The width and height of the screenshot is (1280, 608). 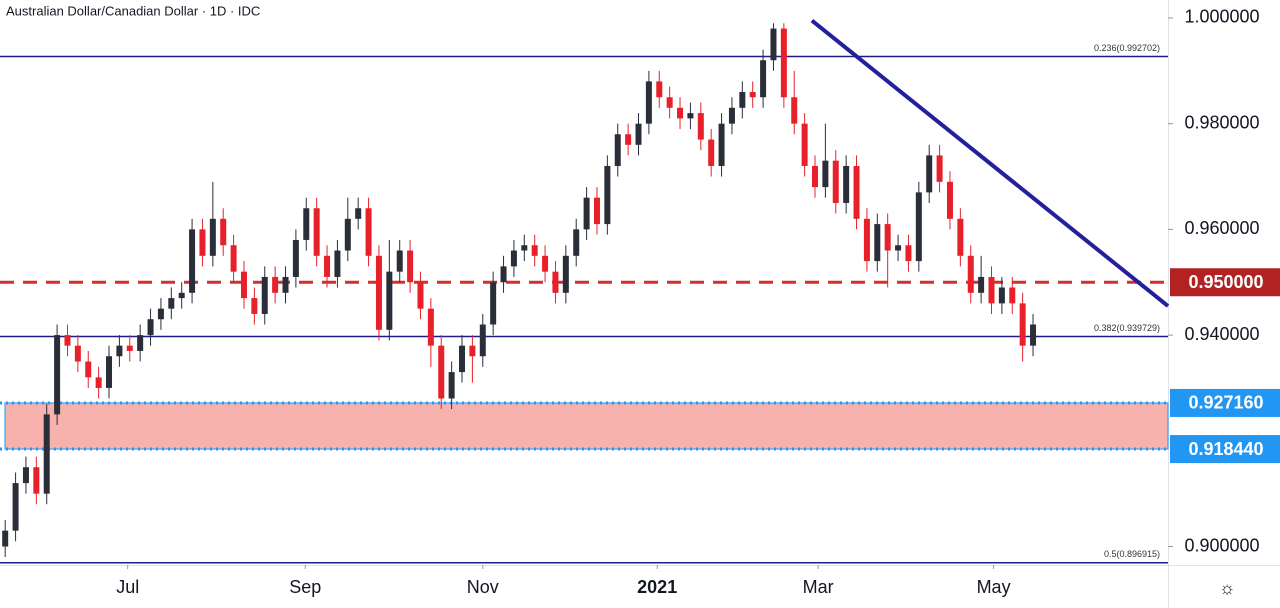 I want to click on x-tick-label: 2021, so click(x=657, y=587).